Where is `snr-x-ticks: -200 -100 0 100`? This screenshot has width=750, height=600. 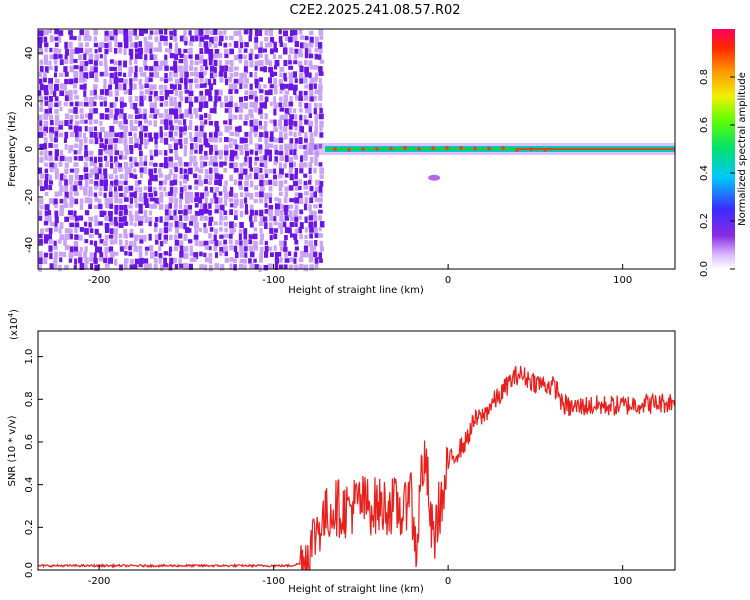
snr-x-ticks: -200 -100 0 100 is located at coordinates (360, 576).